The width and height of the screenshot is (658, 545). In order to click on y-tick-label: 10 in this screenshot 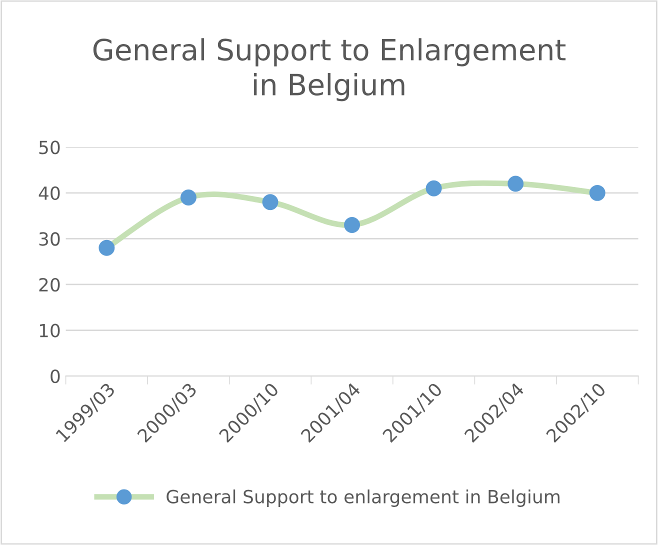, I will do `click(50, 331)`.